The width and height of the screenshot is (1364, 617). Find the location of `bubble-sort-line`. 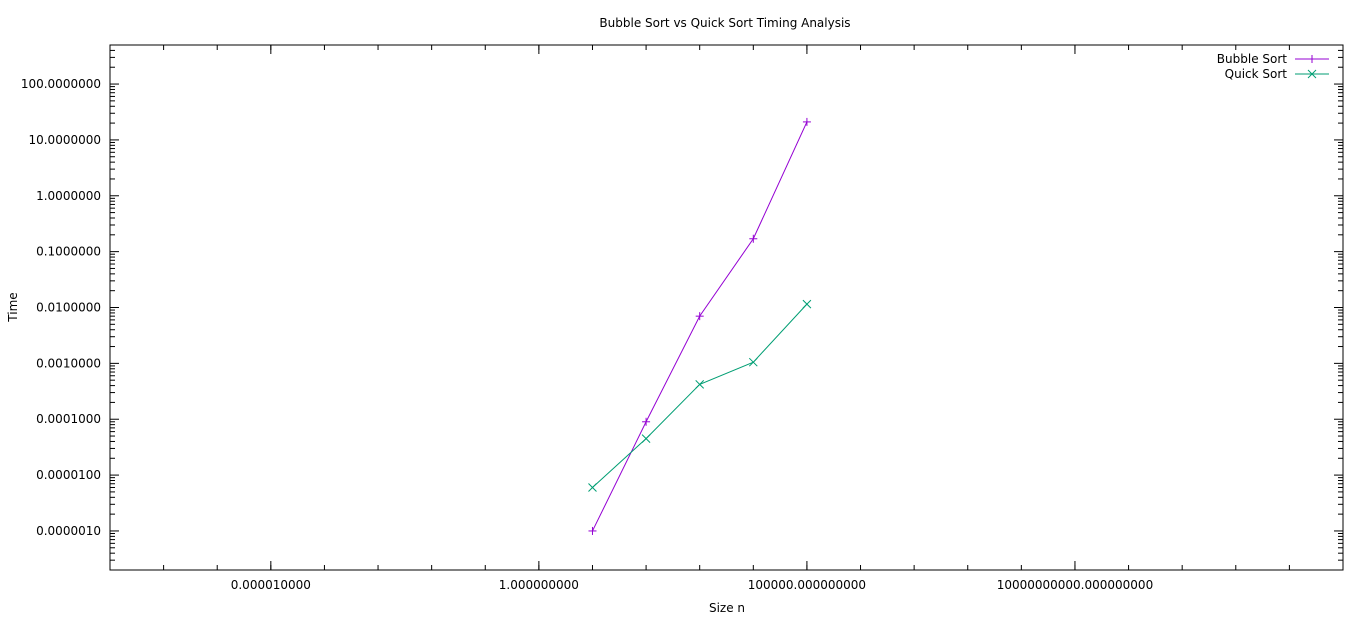

bubble-sort-line is located at coordinates (700, 326).